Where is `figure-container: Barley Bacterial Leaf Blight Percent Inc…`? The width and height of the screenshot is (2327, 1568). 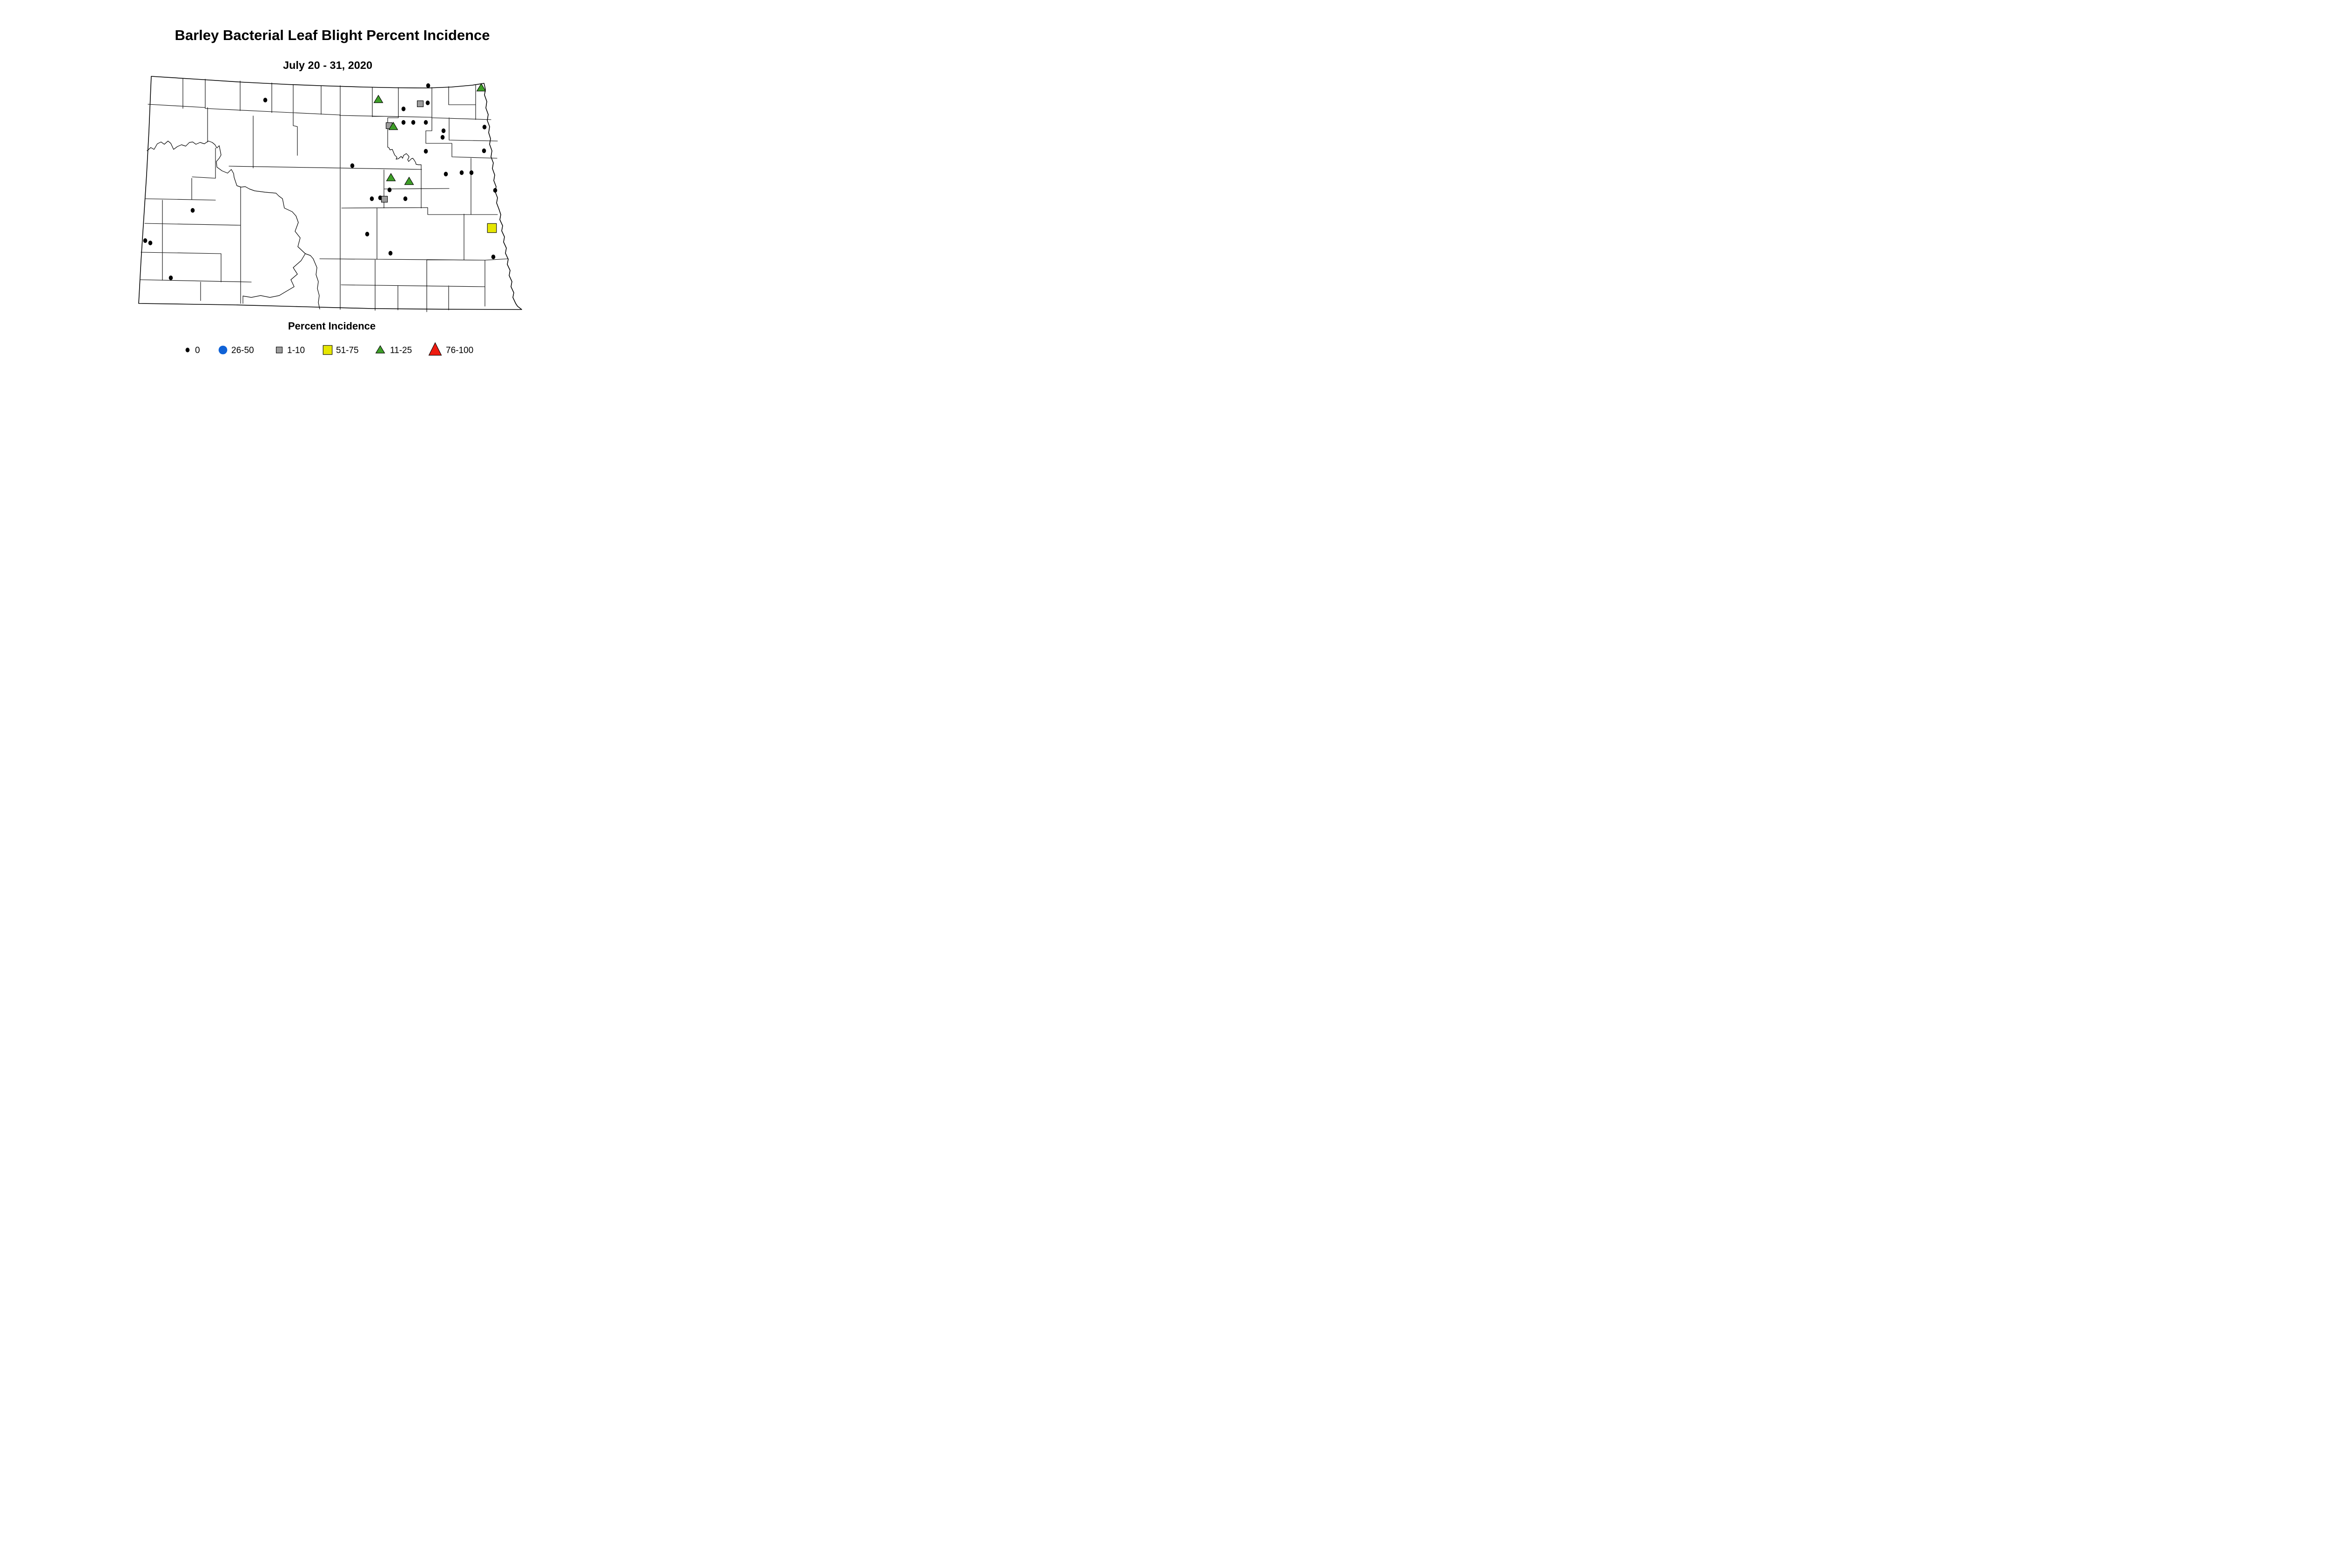
figure-container: Barley Bacterial Leaf Blight Percent Inc… is located at coordinates (365, 190).